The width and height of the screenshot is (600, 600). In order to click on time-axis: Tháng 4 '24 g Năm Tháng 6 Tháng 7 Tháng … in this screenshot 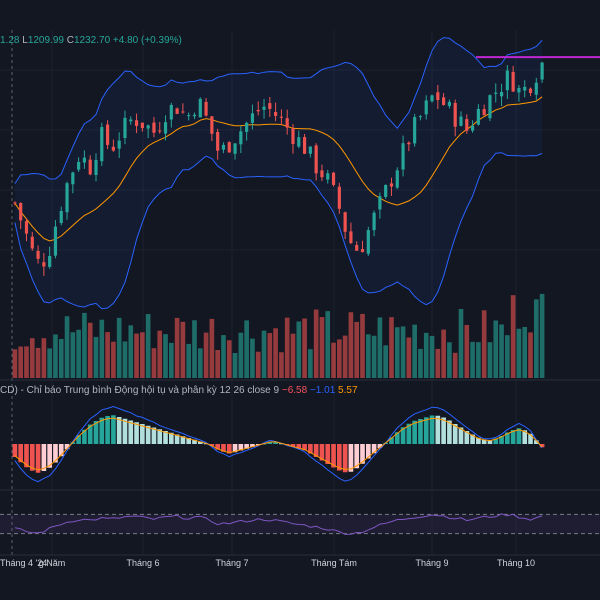, I will do `click(300, 566)`.